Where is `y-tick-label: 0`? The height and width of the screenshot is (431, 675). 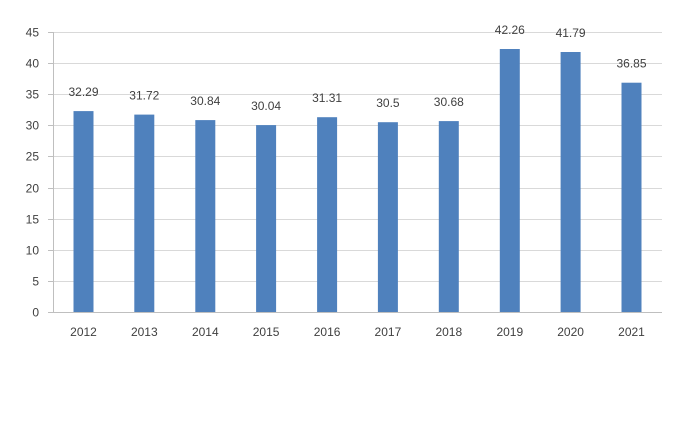 y-tick-label: 0 is located at coordinates (35, 313).